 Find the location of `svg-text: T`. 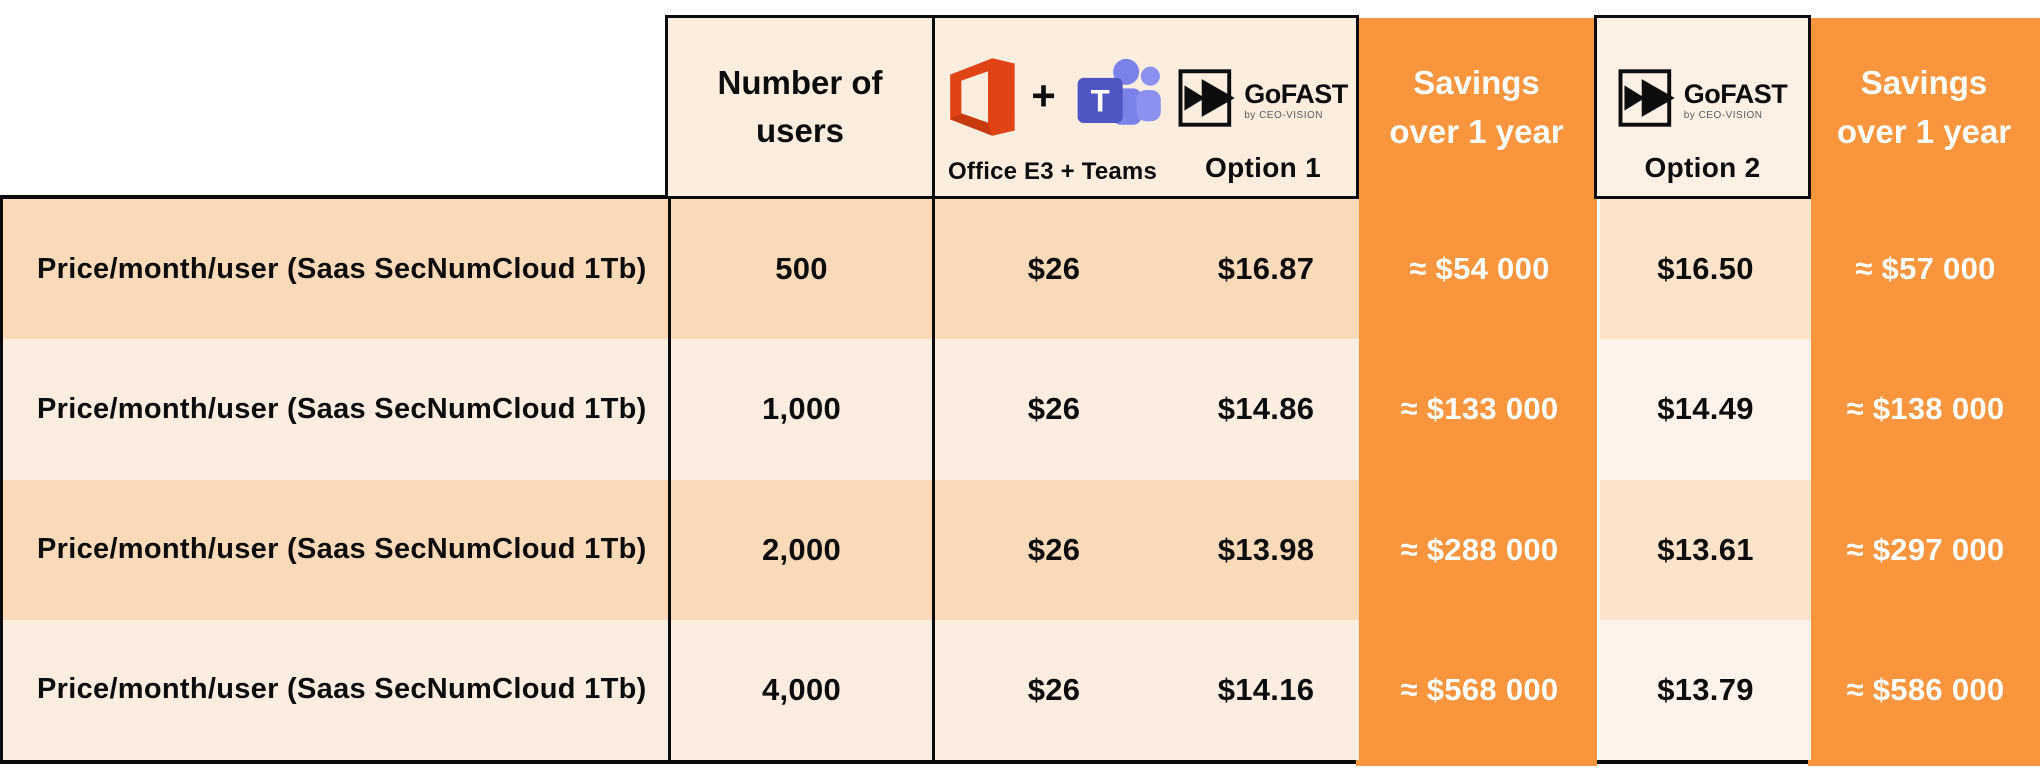

svg-text: T is located at coordinates (1099, 101).